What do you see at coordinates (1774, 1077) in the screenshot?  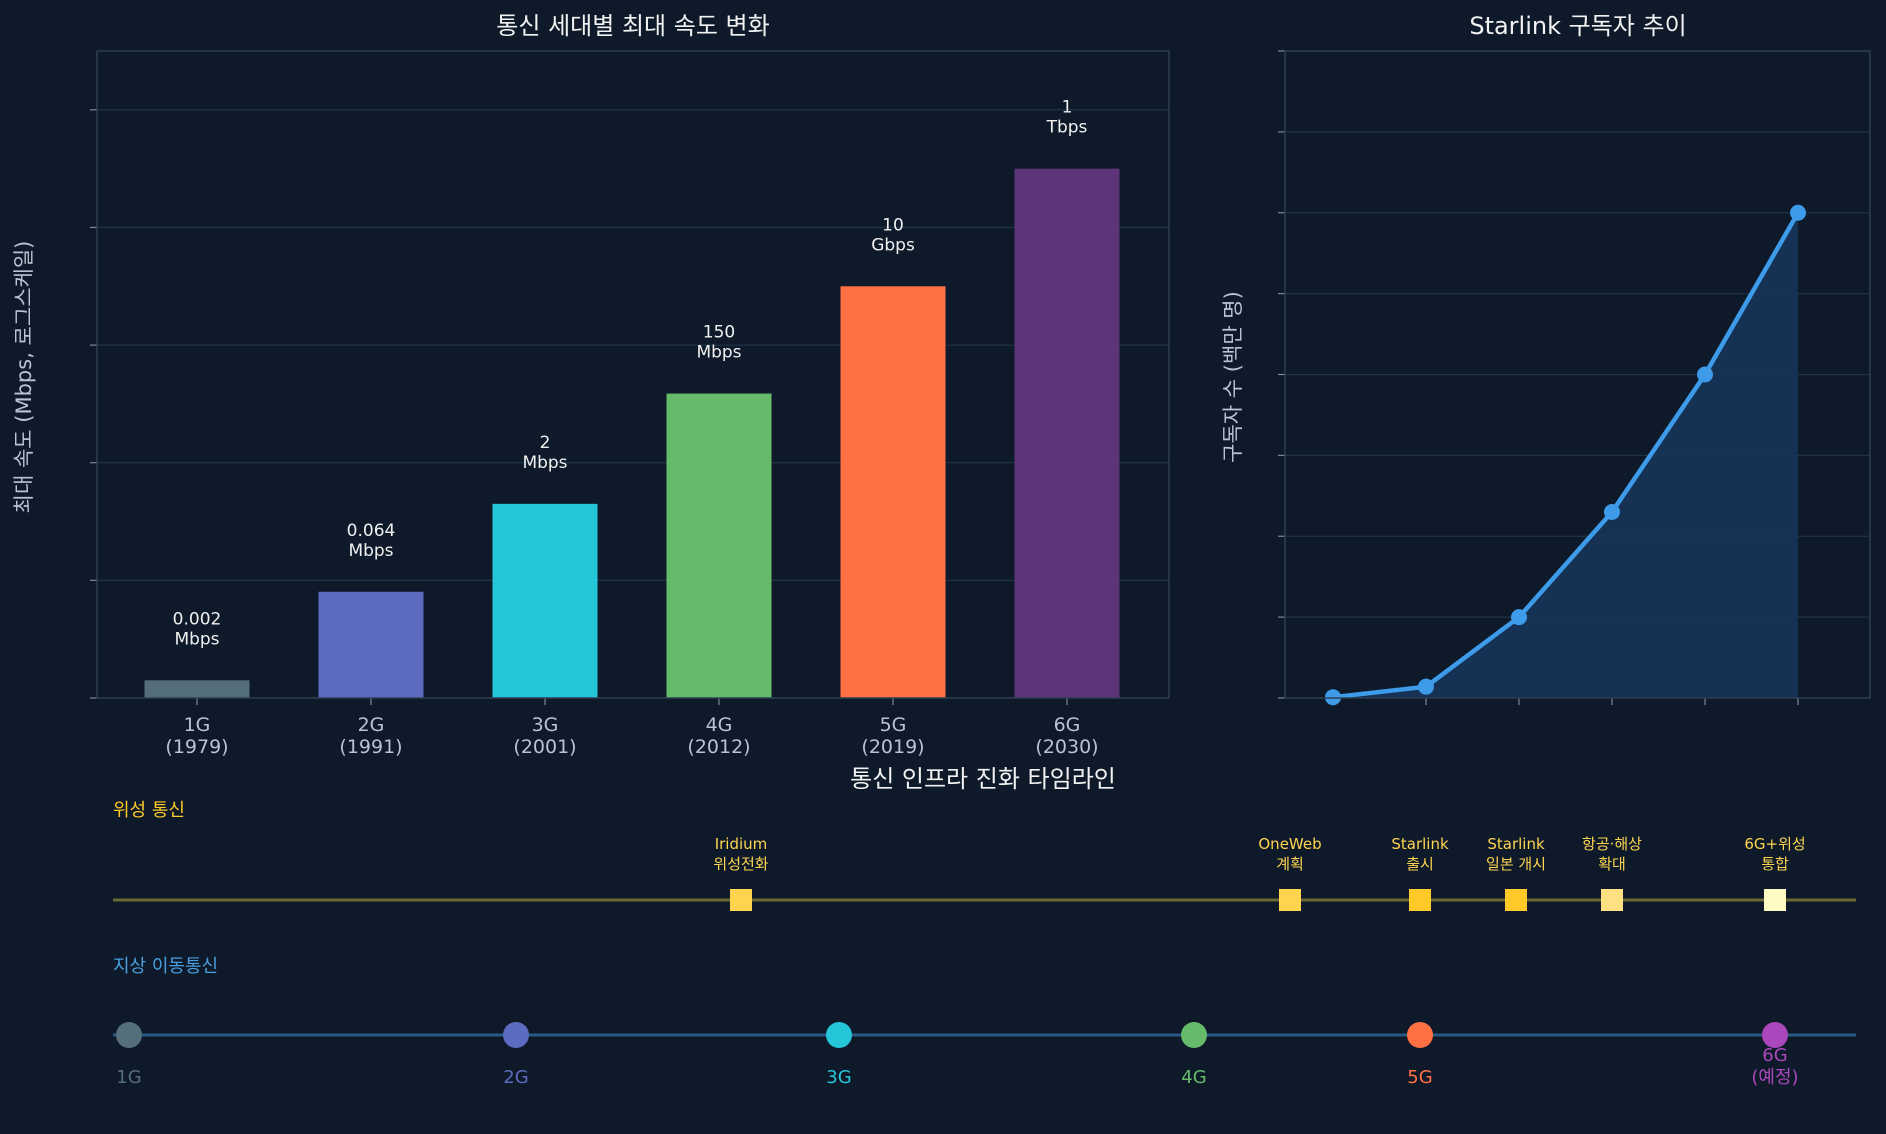 I see `ground-event-label-line: (예정)` at bounding box center [1774, 1077].